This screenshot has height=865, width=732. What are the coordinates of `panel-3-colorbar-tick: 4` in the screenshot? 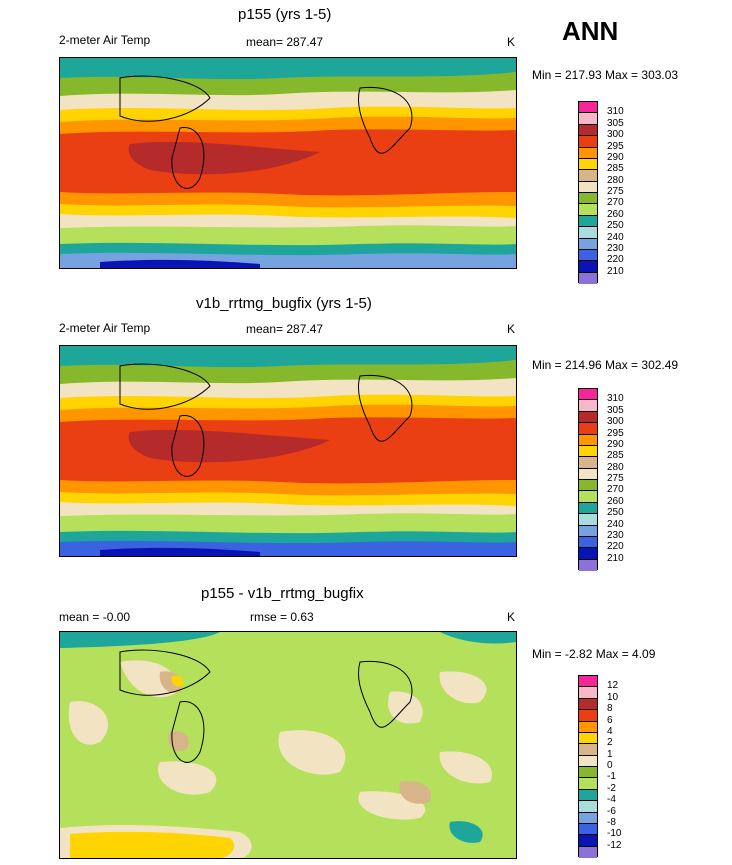 It's located at (610, 731).